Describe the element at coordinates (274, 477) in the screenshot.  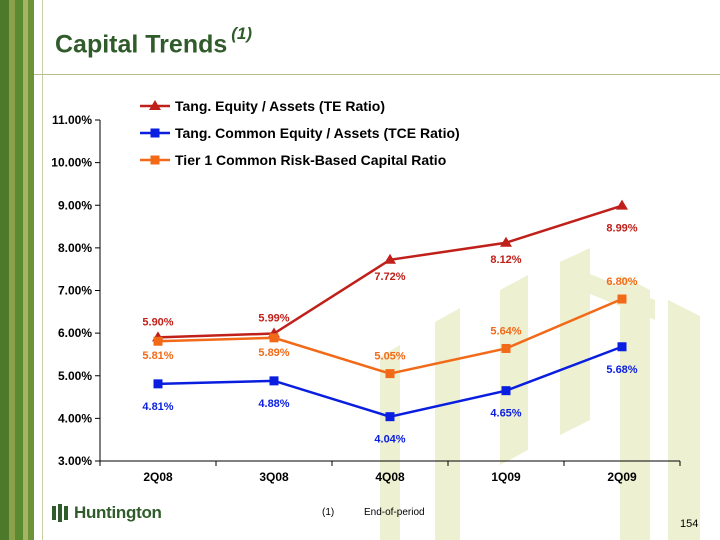
I see `x-tick-label: 3Q08` at that location.